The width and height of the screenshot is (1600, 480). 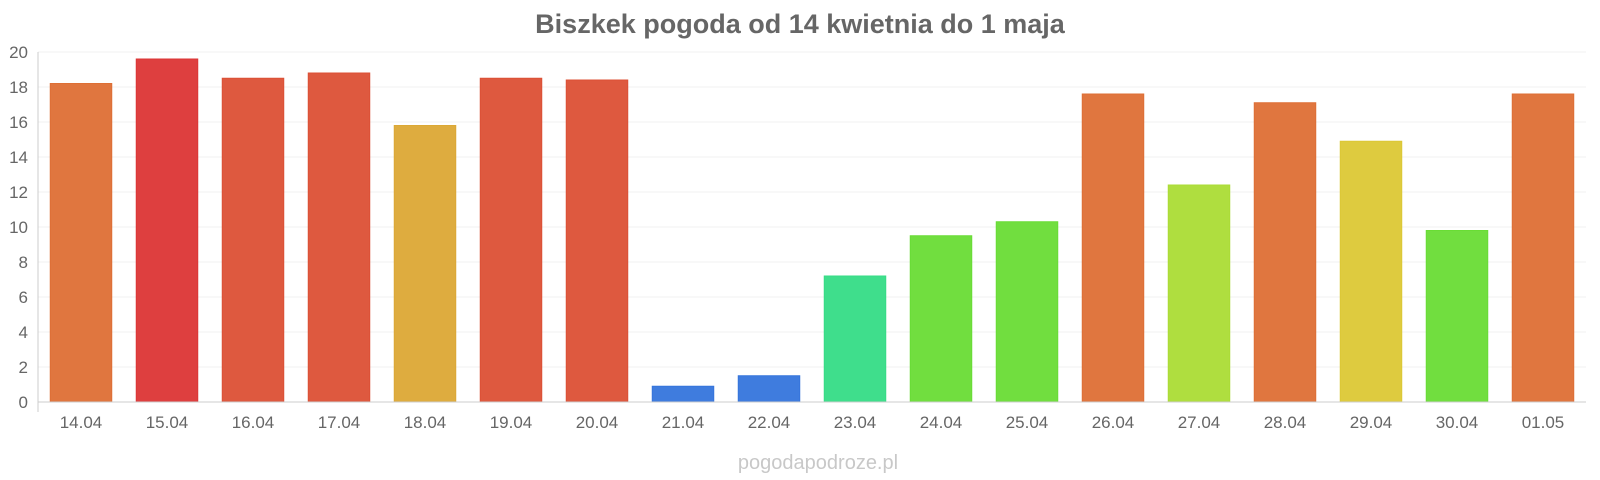 What do you see at coordinates (18, 192) in the screenshot?
I see `y-tick-label: 12` at bounding box center [18, 192].